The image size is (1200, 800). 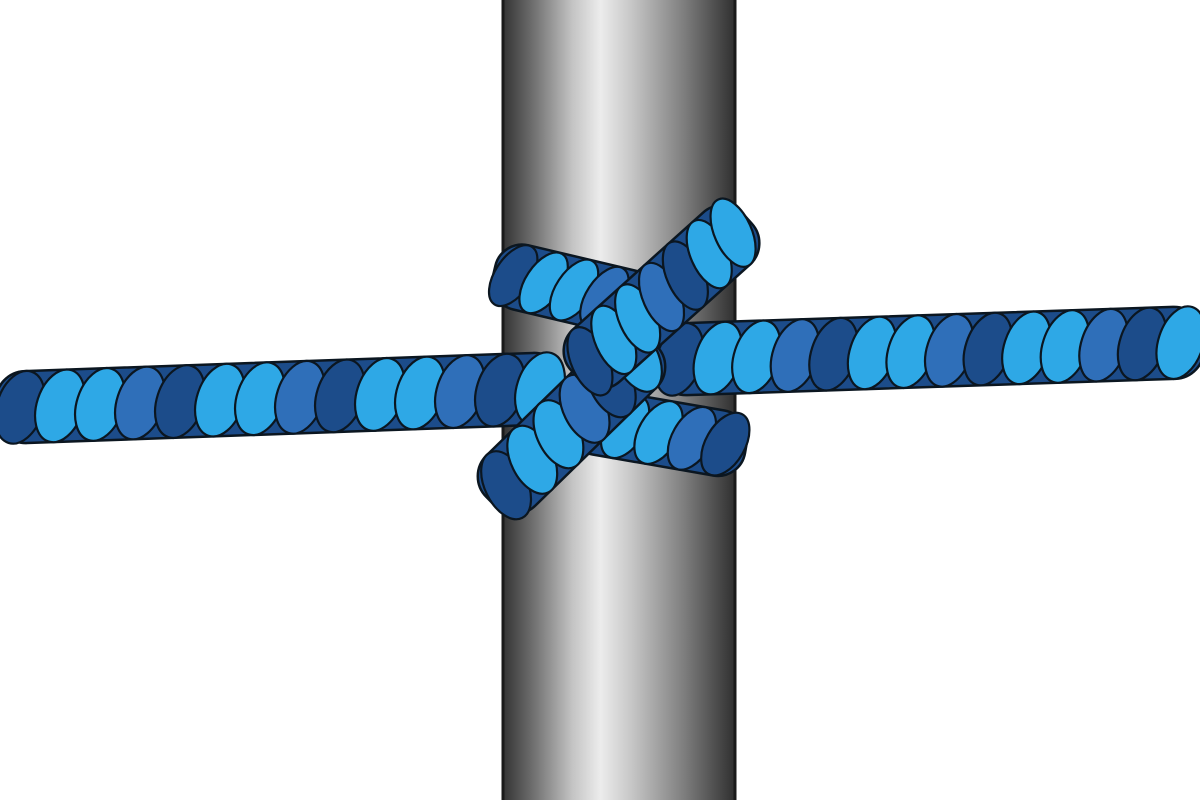 What do you see at coordinates (926, 351) in the screenshot?
I see `rope-right-standing-part` at bounding box center [926, 351].